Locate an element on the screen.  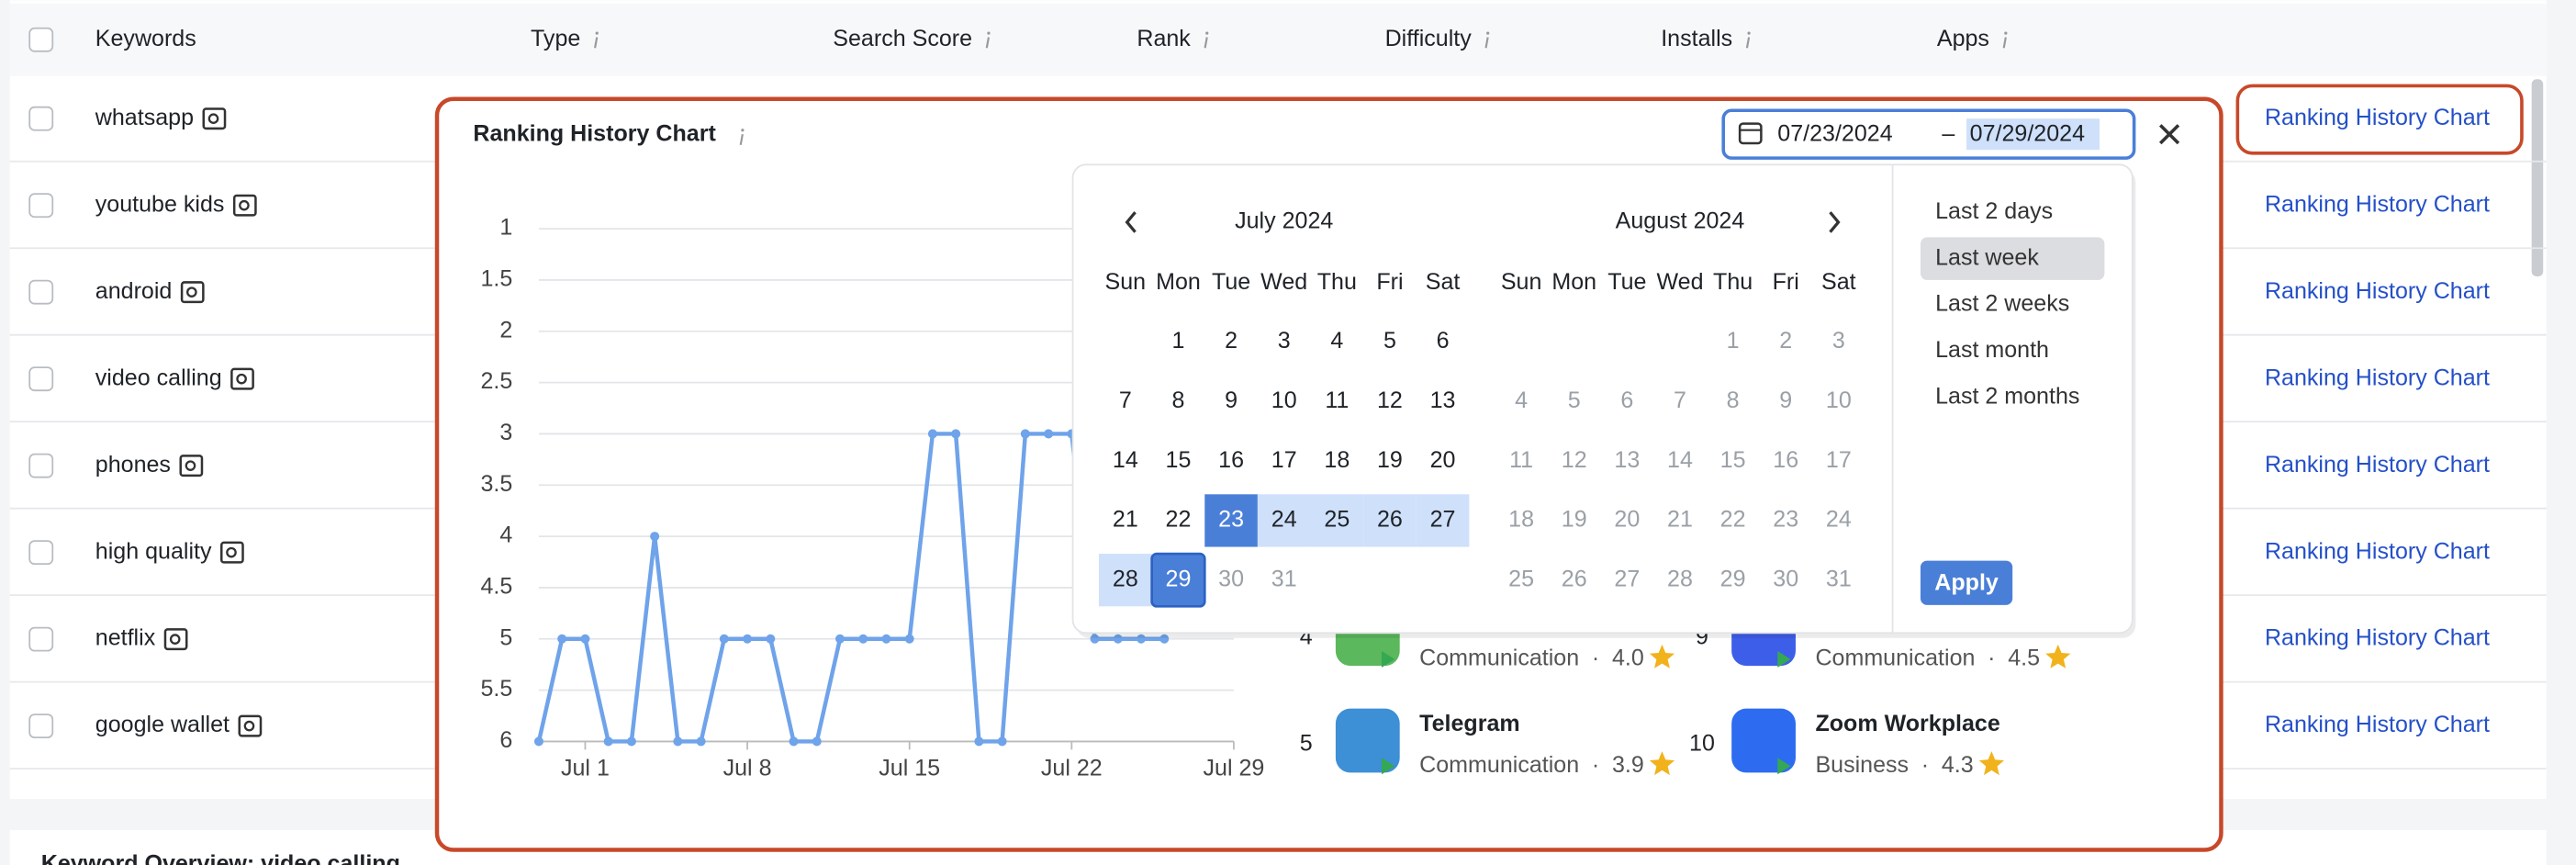
info-icon is located at coordinates (1206, 43).